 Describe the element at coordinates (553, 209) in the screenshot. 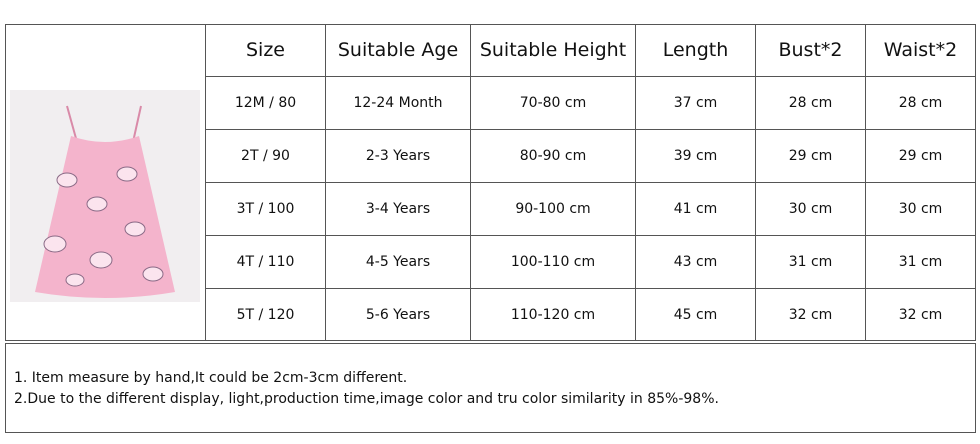

I see `table-cell: 90-100 cm` at that location.